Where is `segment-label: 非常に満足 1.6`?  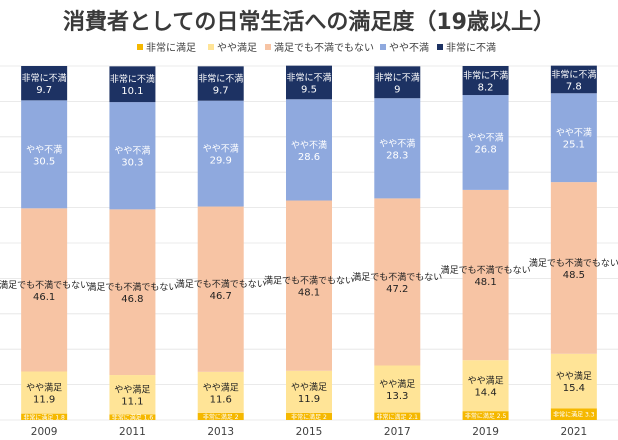
segment-label: 非常に満足 1.6 is located at coordinates (133, 418).